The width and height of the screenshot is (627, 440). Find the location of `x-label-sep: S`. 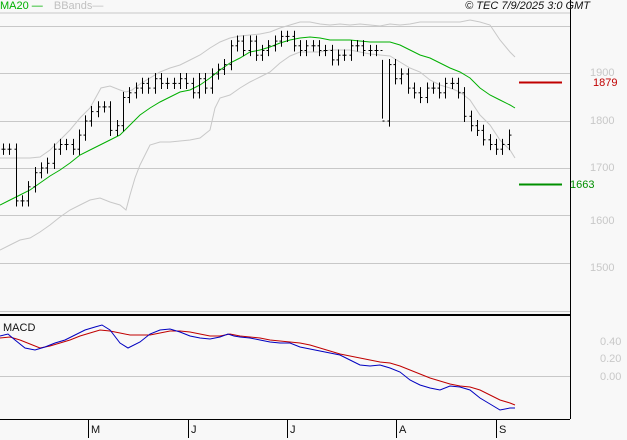

x-label-sep: S is located at coordinates (503, 430).